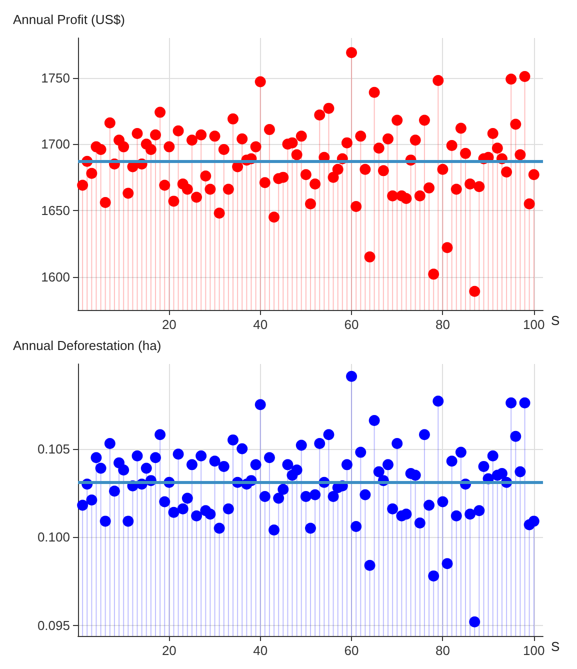 This screenshot has height=669, width=577. What do you see at coordinates (53, 625) in the screenshot?
I see `y-tick-label: 0.095` at bounding box center [53, 625].